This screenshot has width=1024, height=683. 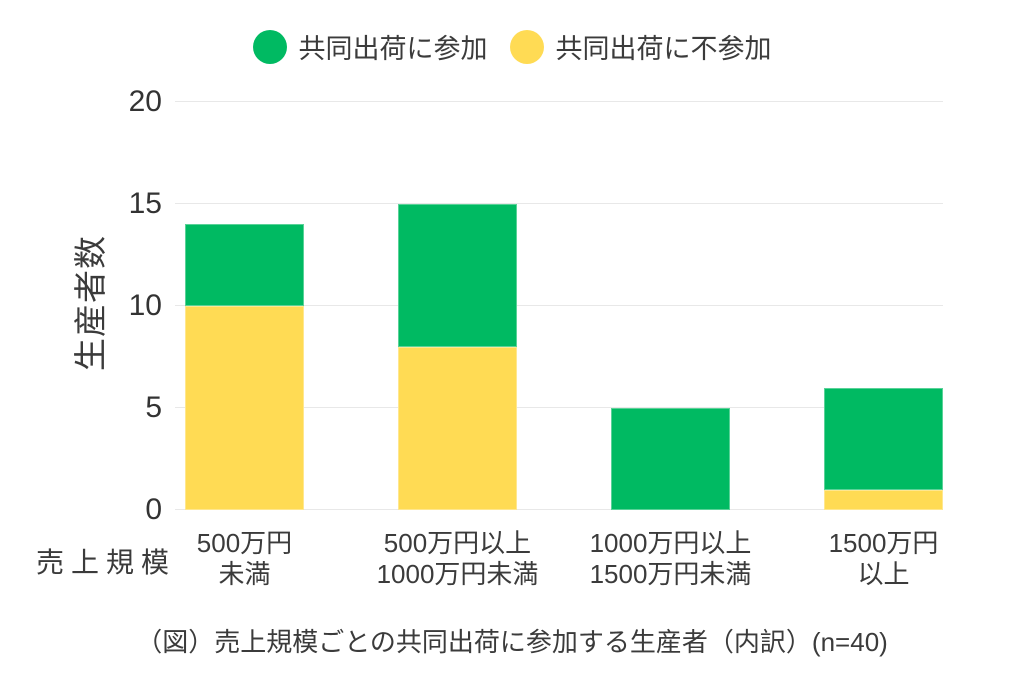 What do you see at coordinates (153, 407) in the screenshot?
I see `y-tick-label-5: 5` at bounding box center [153, 407].